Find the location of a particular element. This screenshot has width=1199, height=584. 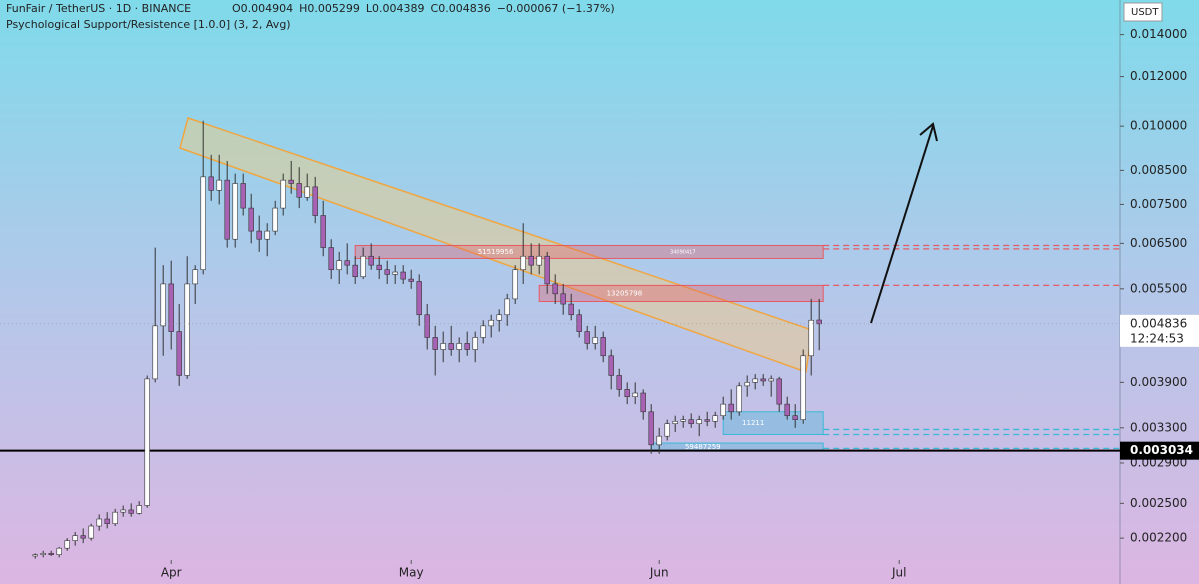

support-label-bg is located at coordinates (1159, 450).